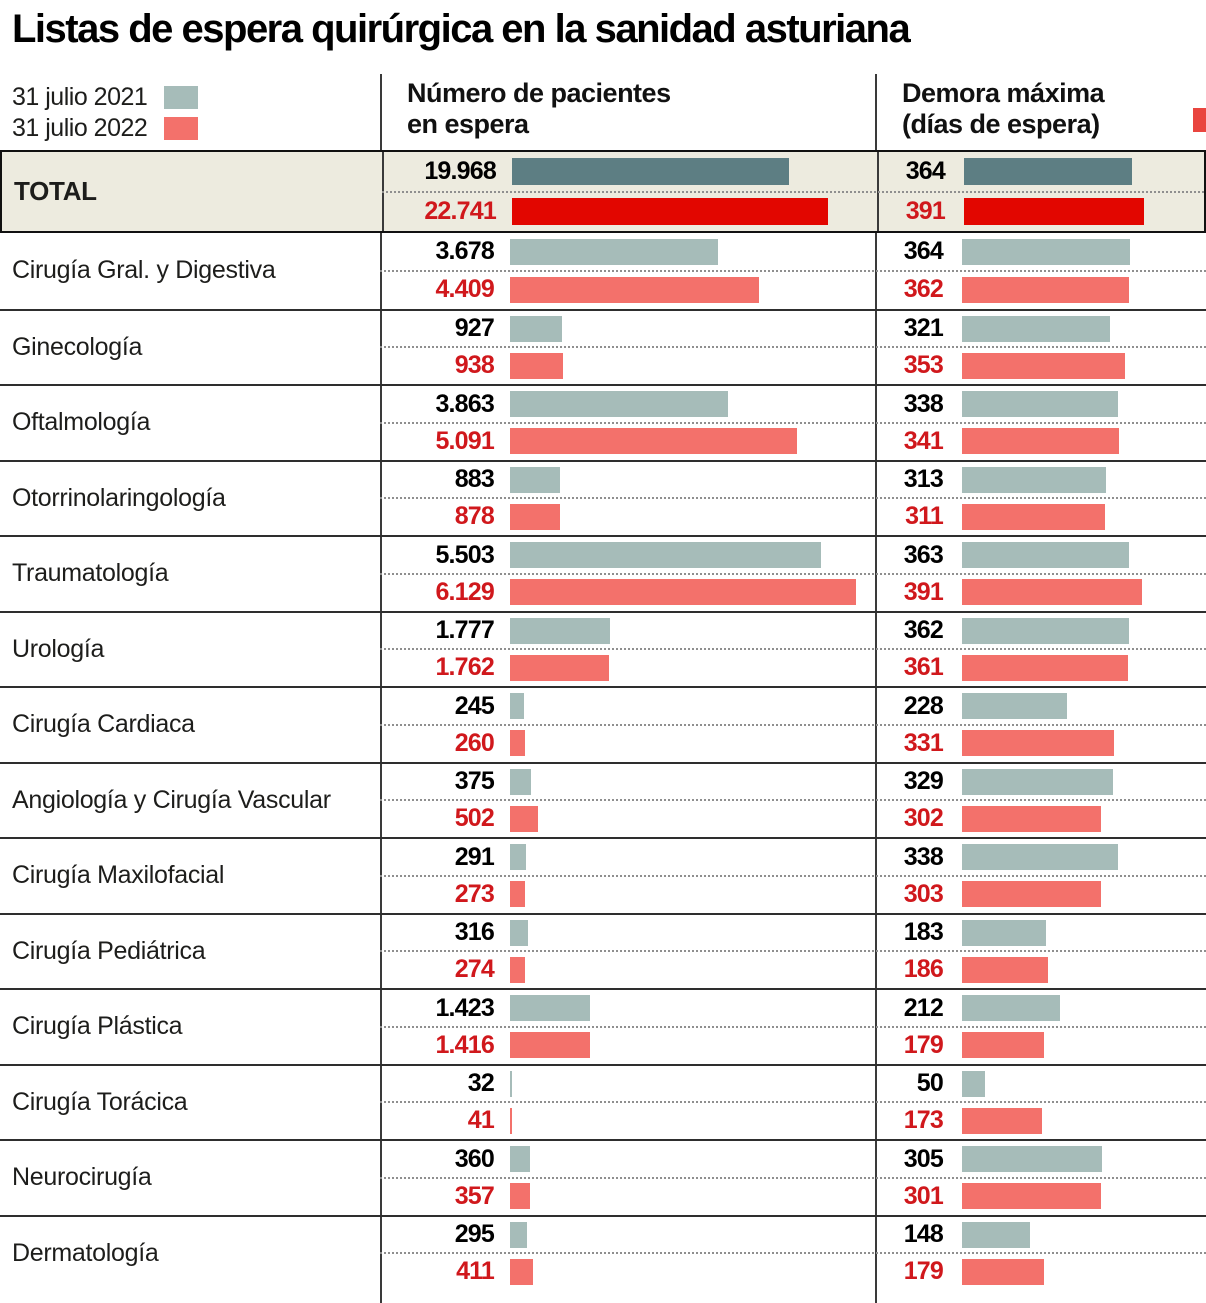  I want to click on legend-swatch-2022-icon, so click(181, 128).